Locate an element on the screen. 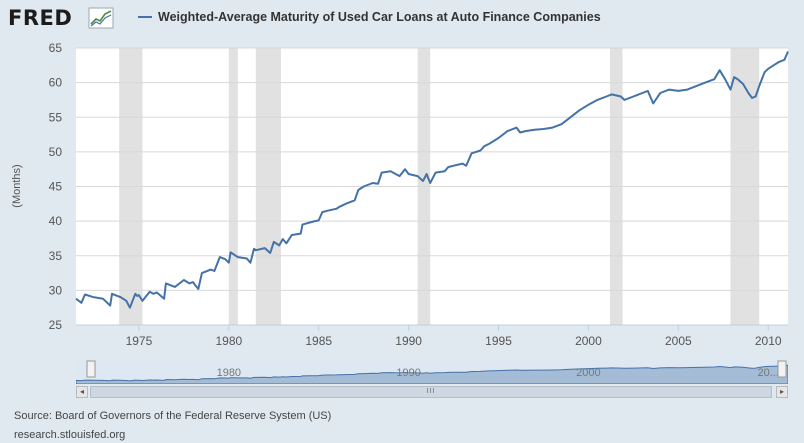 This screenshot has width=804, height=443. y-tick-label: 50 is located at coordinates (56, 152).